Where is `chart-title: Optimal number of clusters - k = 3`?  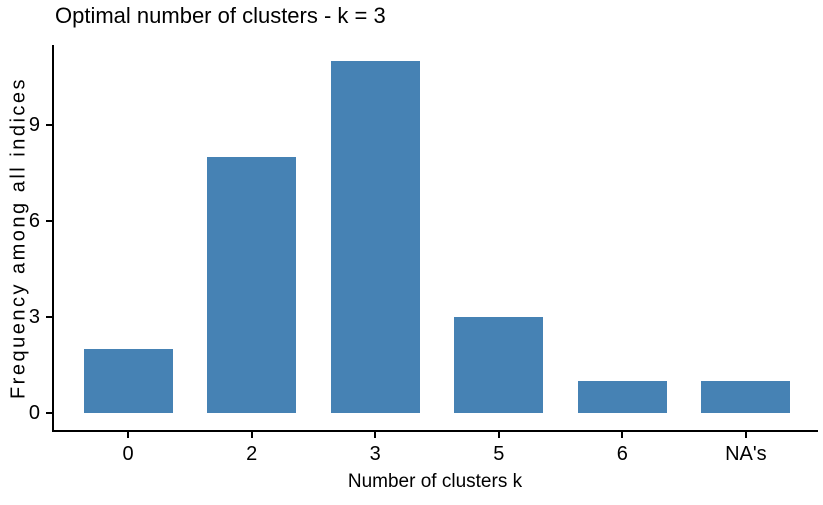 chart-title: Optimal number of clusters - k = 3 is located at coordinates (220, 15).